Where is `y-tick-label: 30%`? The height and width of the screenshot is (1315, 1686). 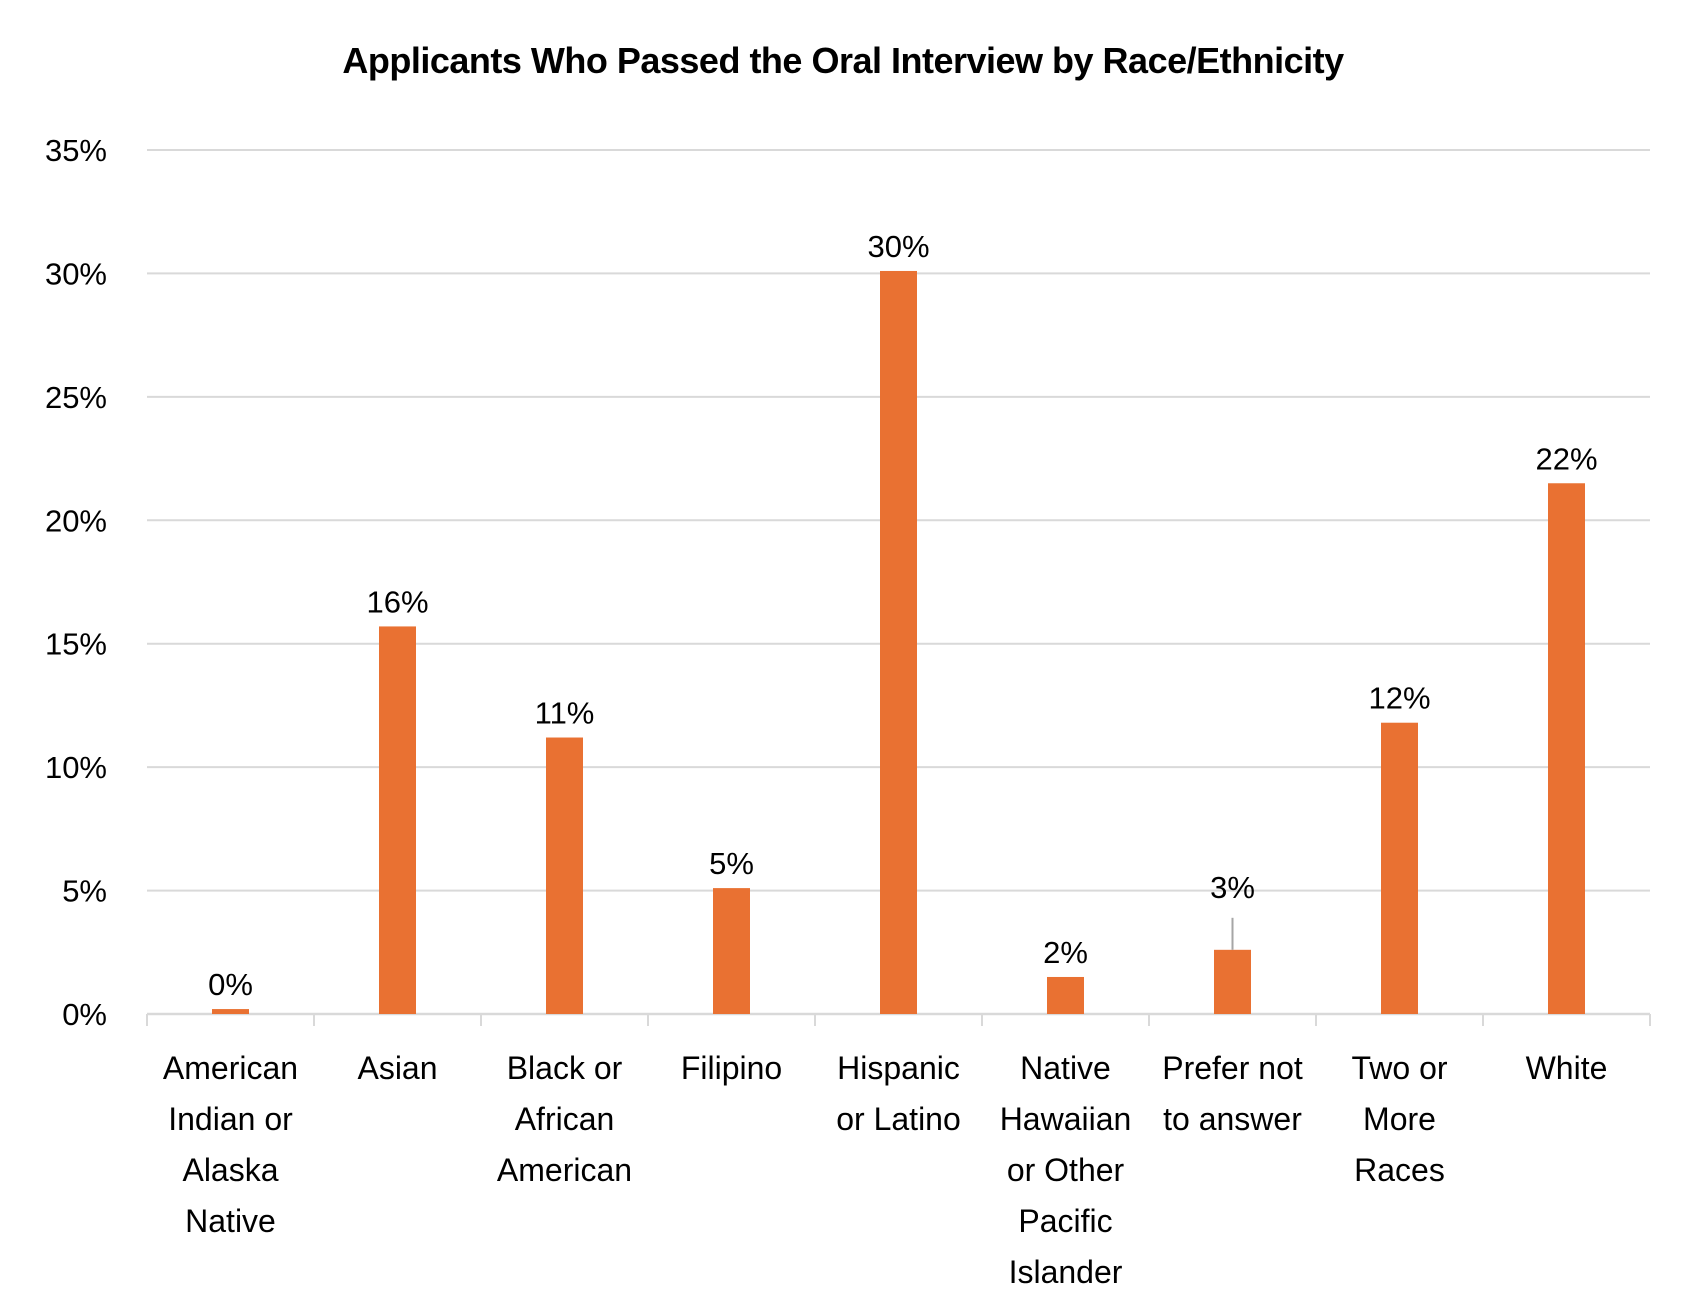
y-tick-label: 30% is located at coordinates (76, 273).